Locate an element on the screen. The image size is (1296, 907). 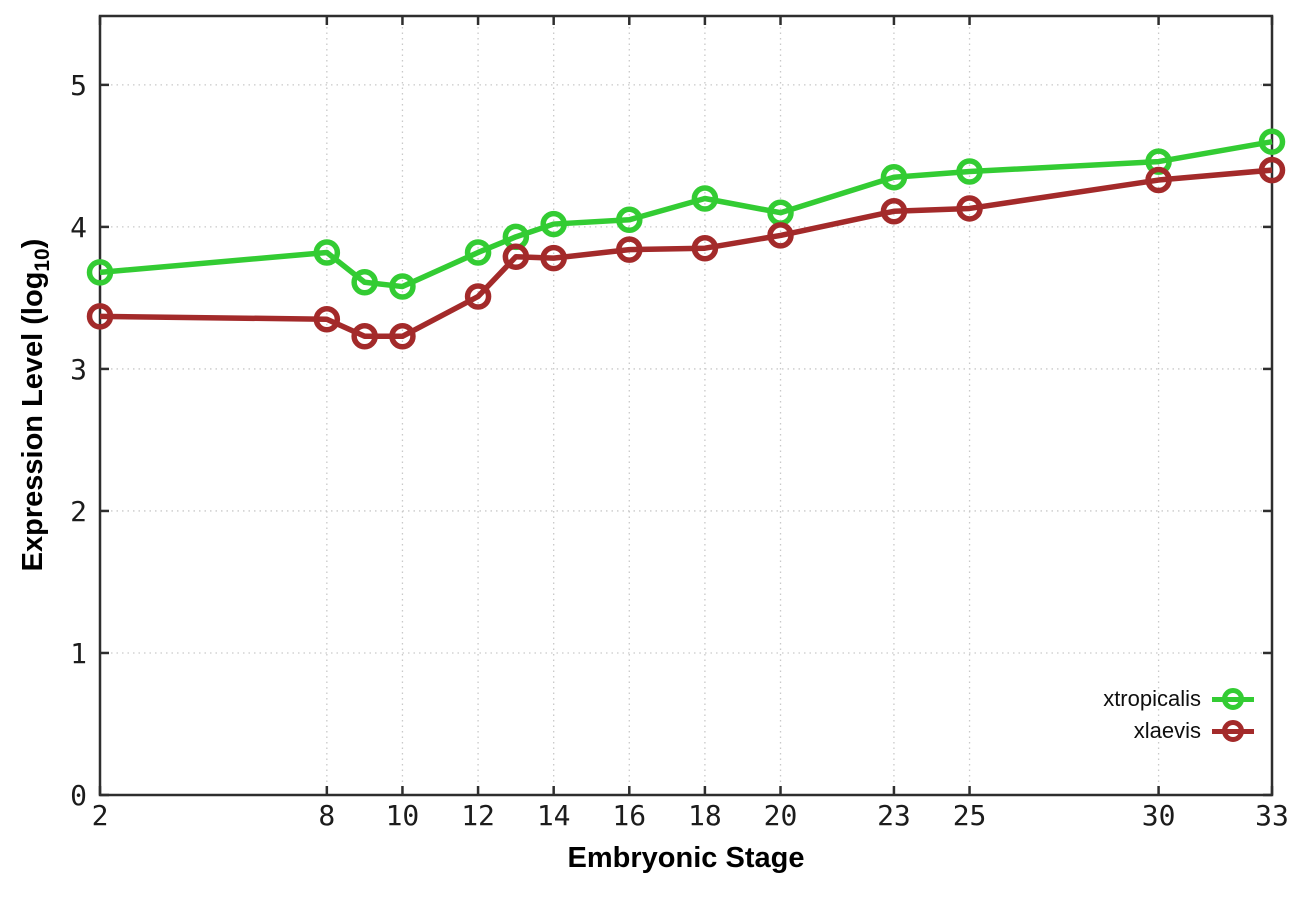
legend-item-xlaevis: xlaevis is located at coordinates (1194, 731).